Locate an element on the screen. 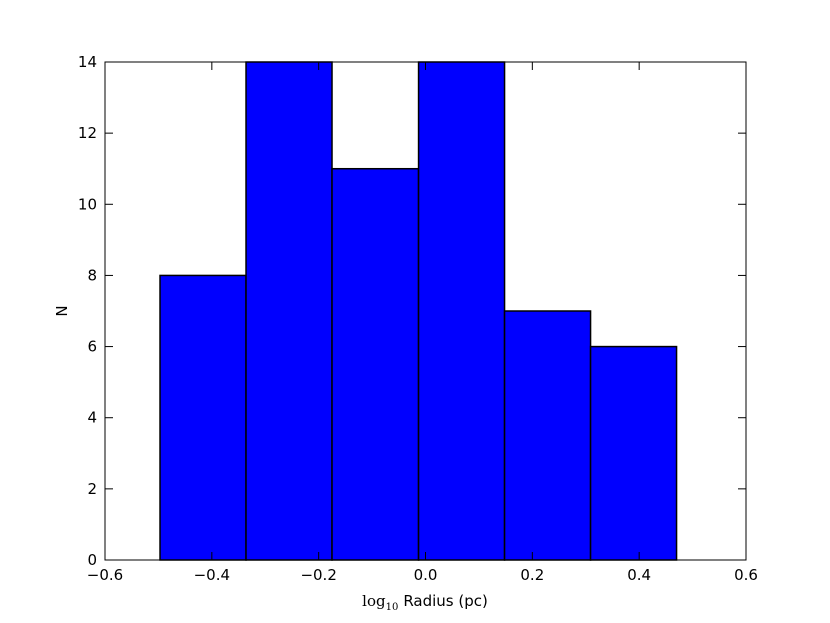 The image size is (830, 623). x-tick-label: 0.2 is located at coordinates (532, 575).